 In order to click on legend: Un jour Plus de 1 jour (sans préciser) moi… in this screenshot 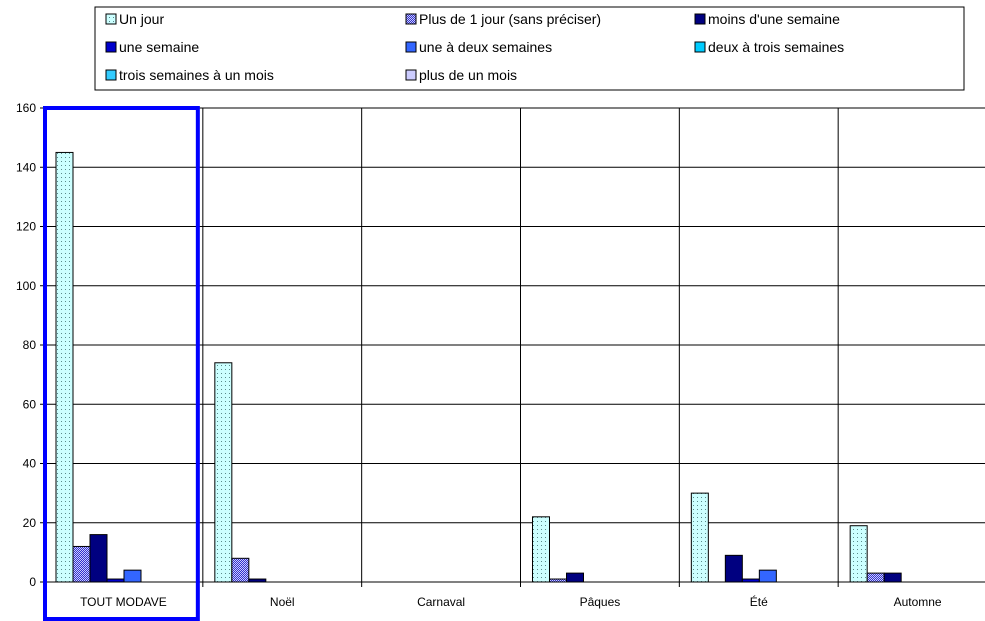, I will do `click(474, 47)`.